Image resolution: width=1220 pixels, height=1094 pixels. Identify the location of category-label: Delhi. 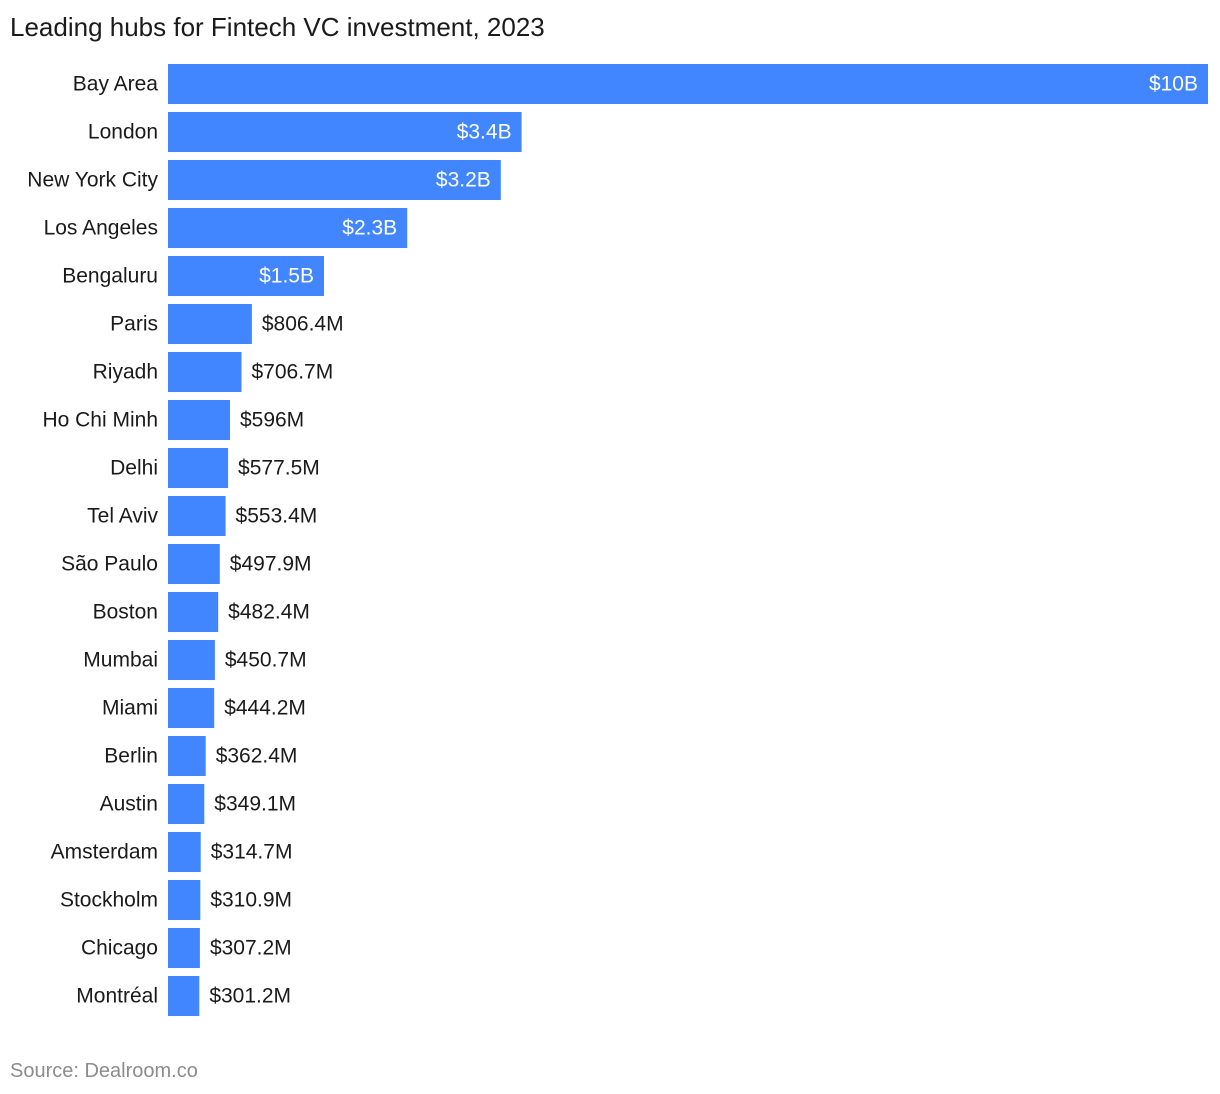
(134, 468).